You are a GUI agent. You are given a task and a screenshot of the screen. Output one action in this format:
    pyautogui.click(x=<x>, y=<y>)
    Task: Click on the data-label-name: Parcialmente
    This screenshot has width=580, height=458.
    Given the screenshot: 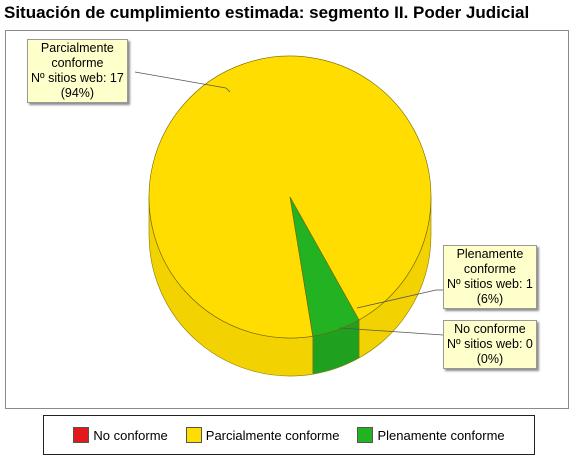 What is the action you would take?
    pyautogui.click(x=77, y=48)
    